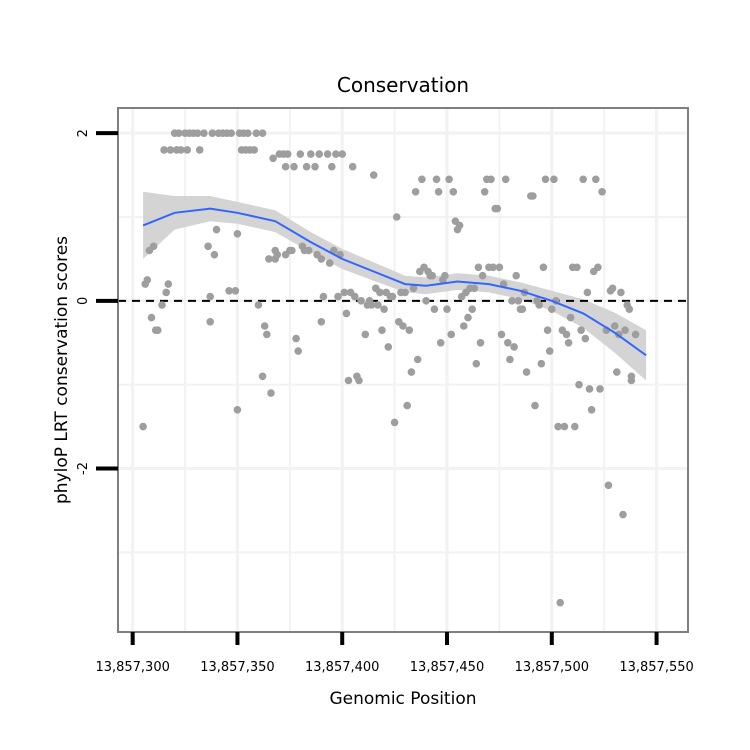  I want to click on smooth-line, so click(394, 282).